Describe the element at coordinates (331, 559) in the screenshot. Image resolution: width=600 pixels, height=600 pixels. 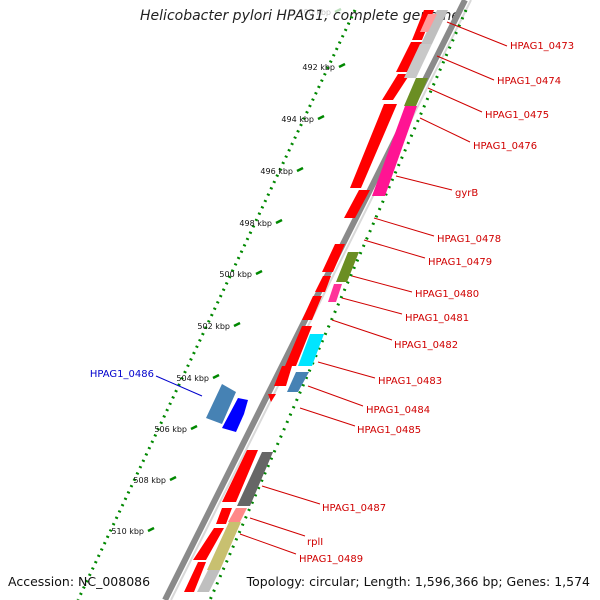
I see `gene-label: HPAG1_0489` at that location.